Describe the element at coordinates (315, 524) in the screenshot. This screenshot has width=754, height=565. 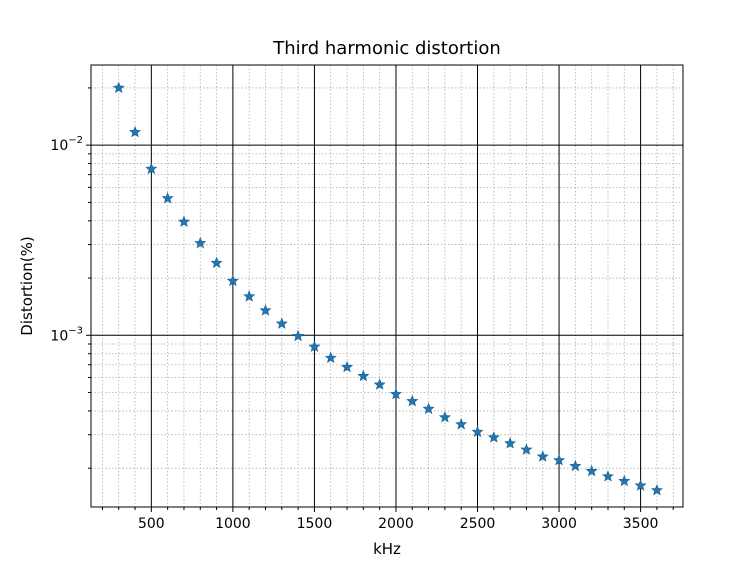
I see `x-tick-label: 1500` at that location.